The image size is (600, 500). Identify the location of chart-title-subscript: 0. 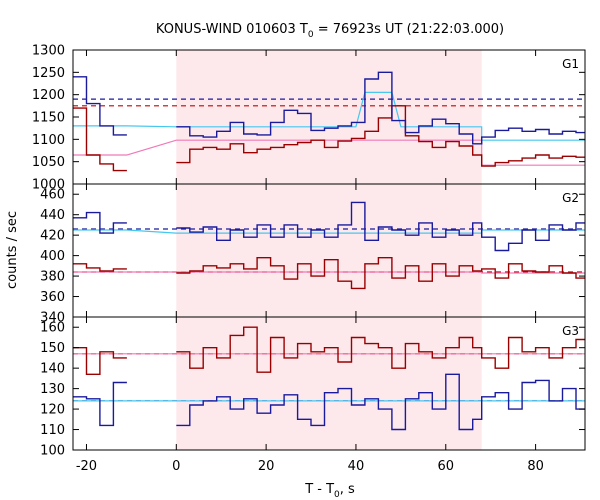
(311, 35).